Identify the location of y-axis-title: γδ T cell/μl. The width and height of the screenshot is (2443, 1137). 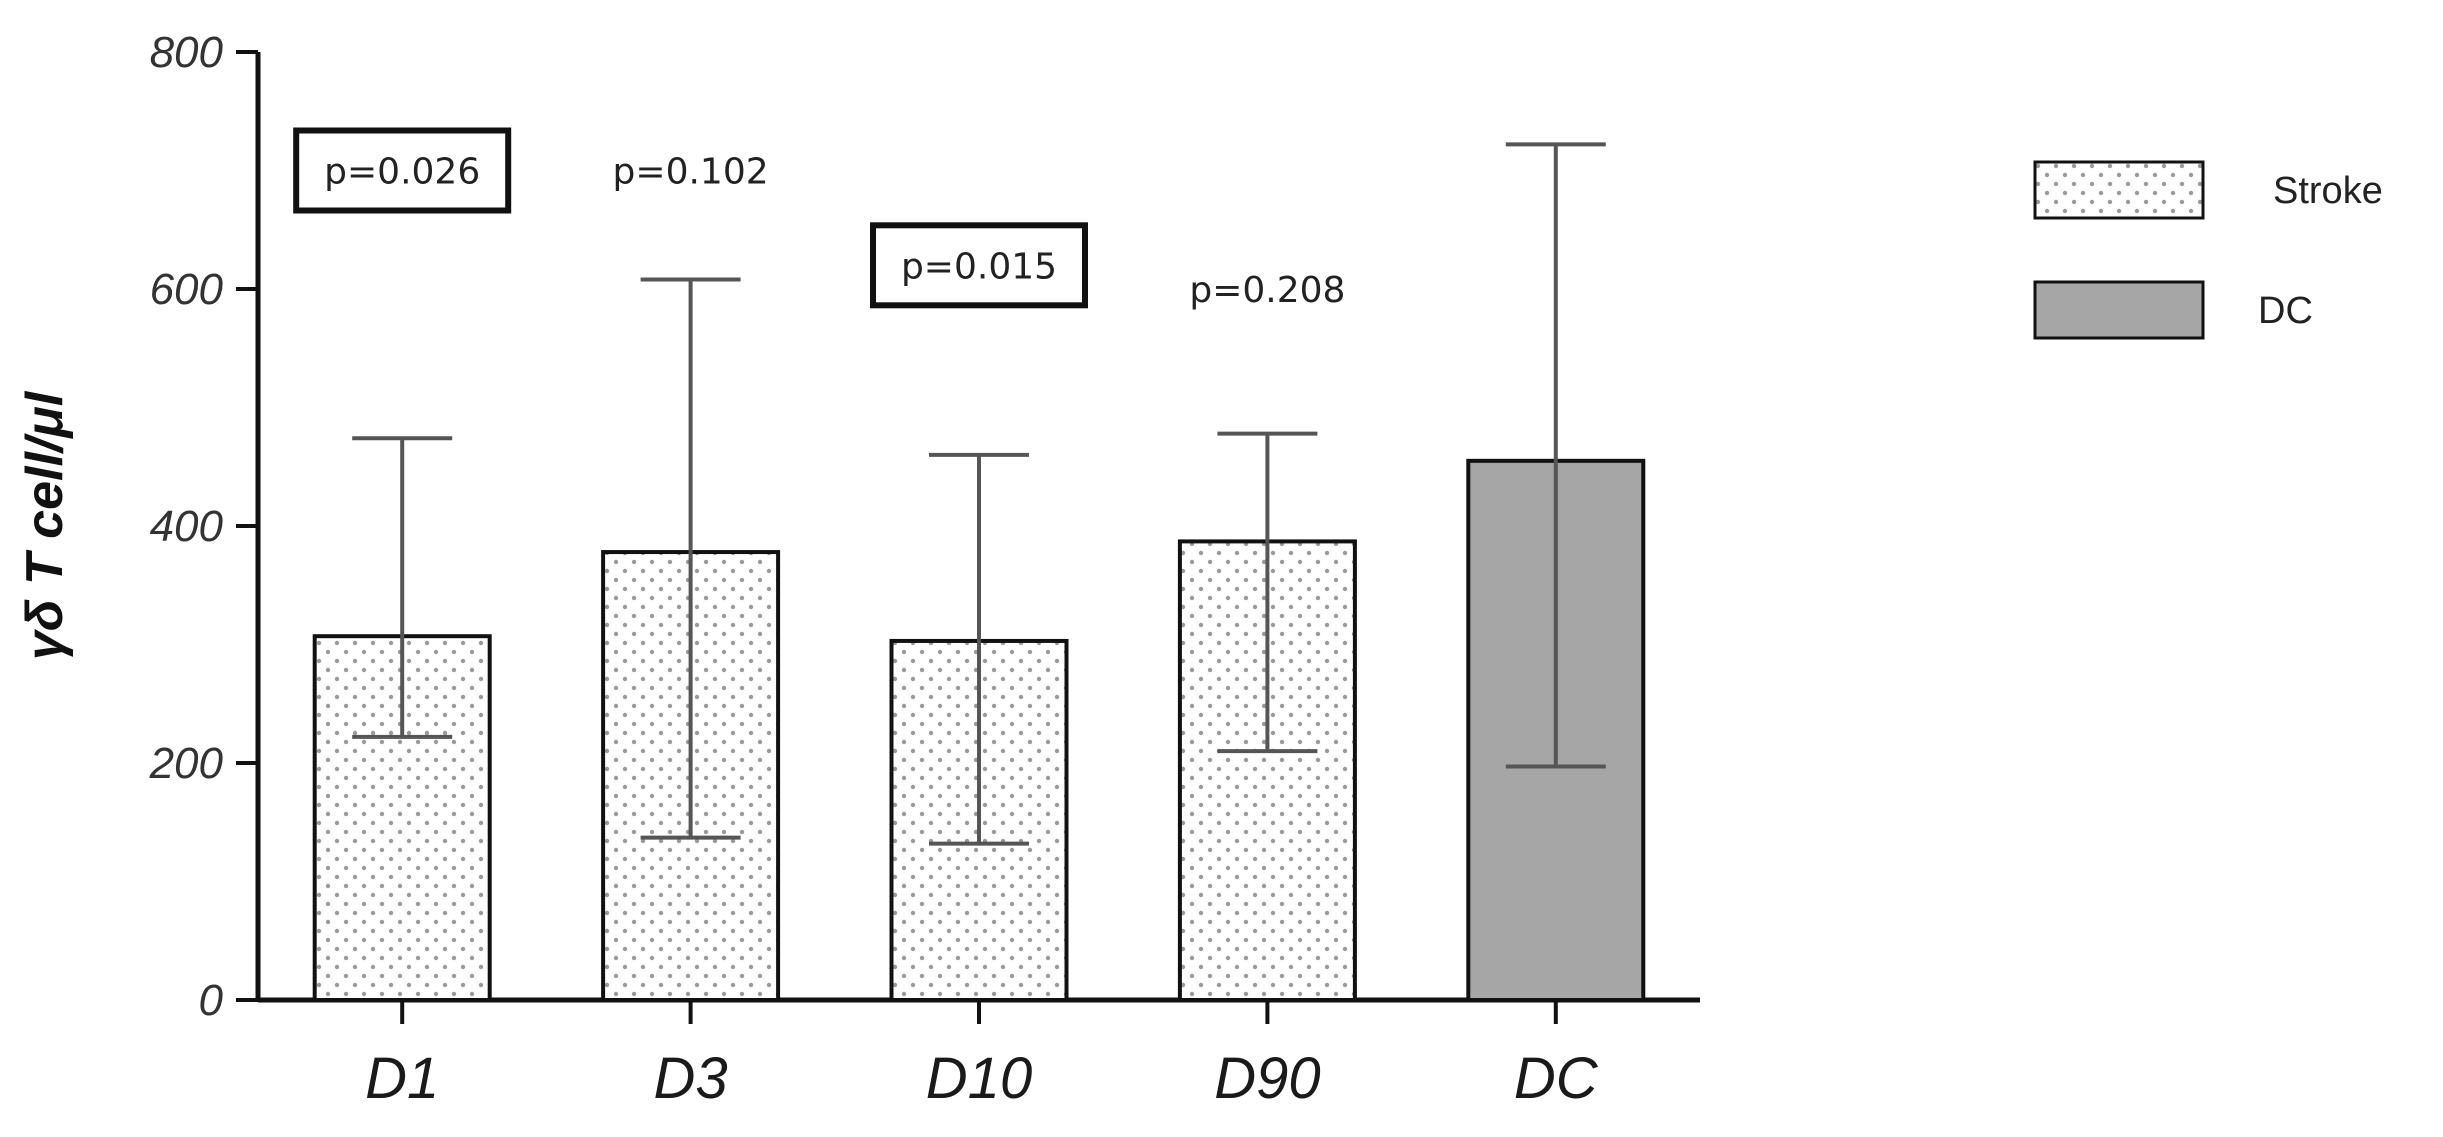
(45, 525).